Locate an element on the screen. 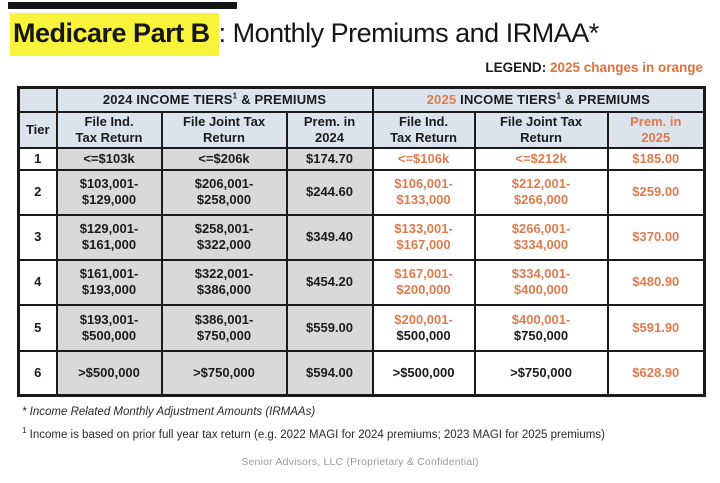 The height and width of the screenshot is (483, 720). value-line: $185.00 is located at coordinates (656, 158).